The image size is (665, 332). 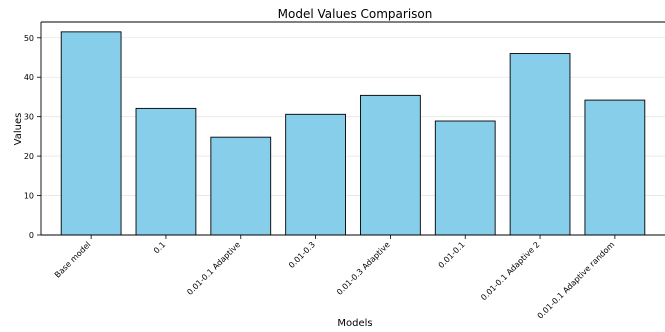 What do you see at coordinates (31, 235) in the screenshot?
I see `y-tick-label: 0` at bounding box center [31, 235].